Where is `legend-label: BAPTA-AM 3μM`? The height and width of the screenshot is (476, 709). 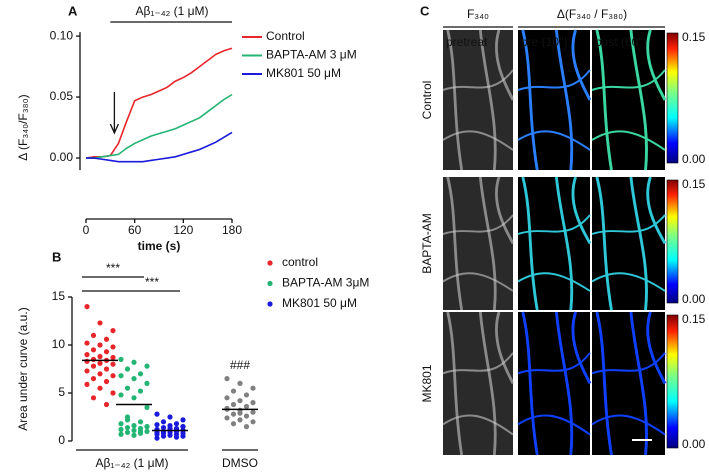
legend-label: BAPTA-AM 3μM is located at coordinates (325, 283).